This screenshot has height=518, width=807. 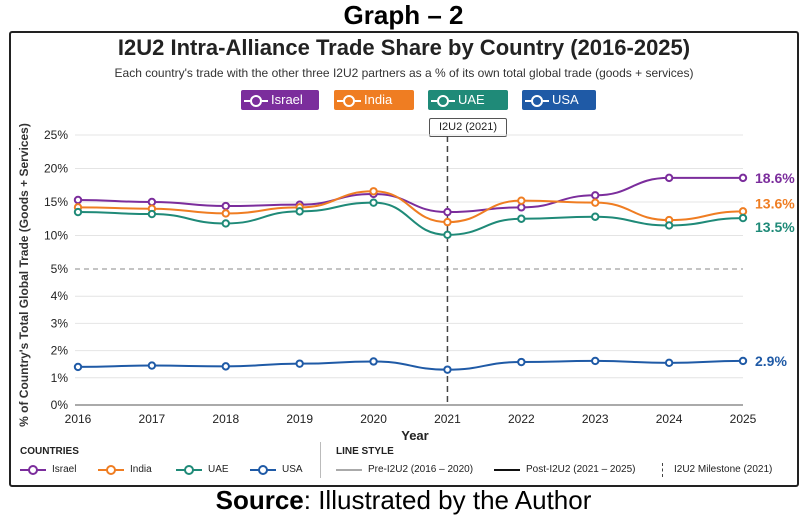 What do you see at coordinates (723, 469) in the screenshot?
I see `legend-label: I2U2 Milestone (2021)` at bounding box center [723, 469].